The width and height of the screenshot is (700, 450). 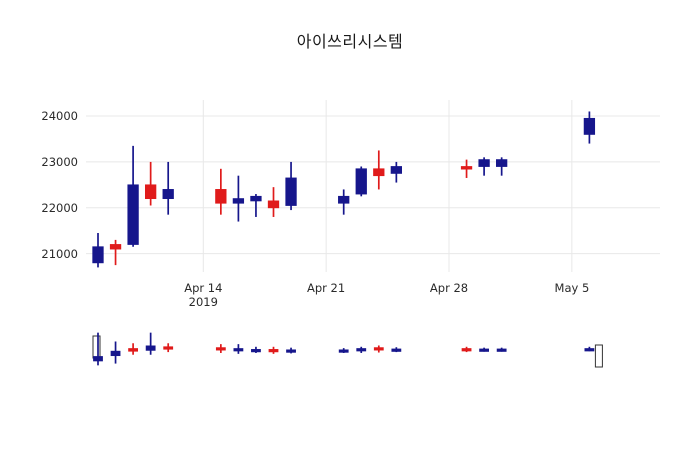 I want to click on x-axis-tick-label: Apr 28, so click(x=449, y=288).